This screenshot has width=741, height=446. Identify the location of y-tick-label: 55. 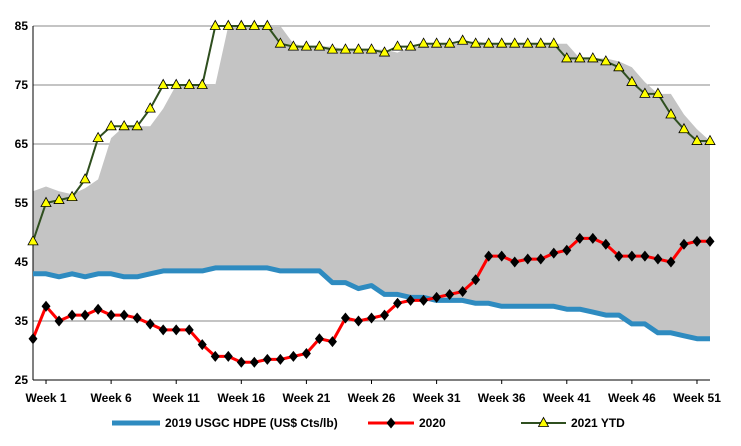
(22, 203).